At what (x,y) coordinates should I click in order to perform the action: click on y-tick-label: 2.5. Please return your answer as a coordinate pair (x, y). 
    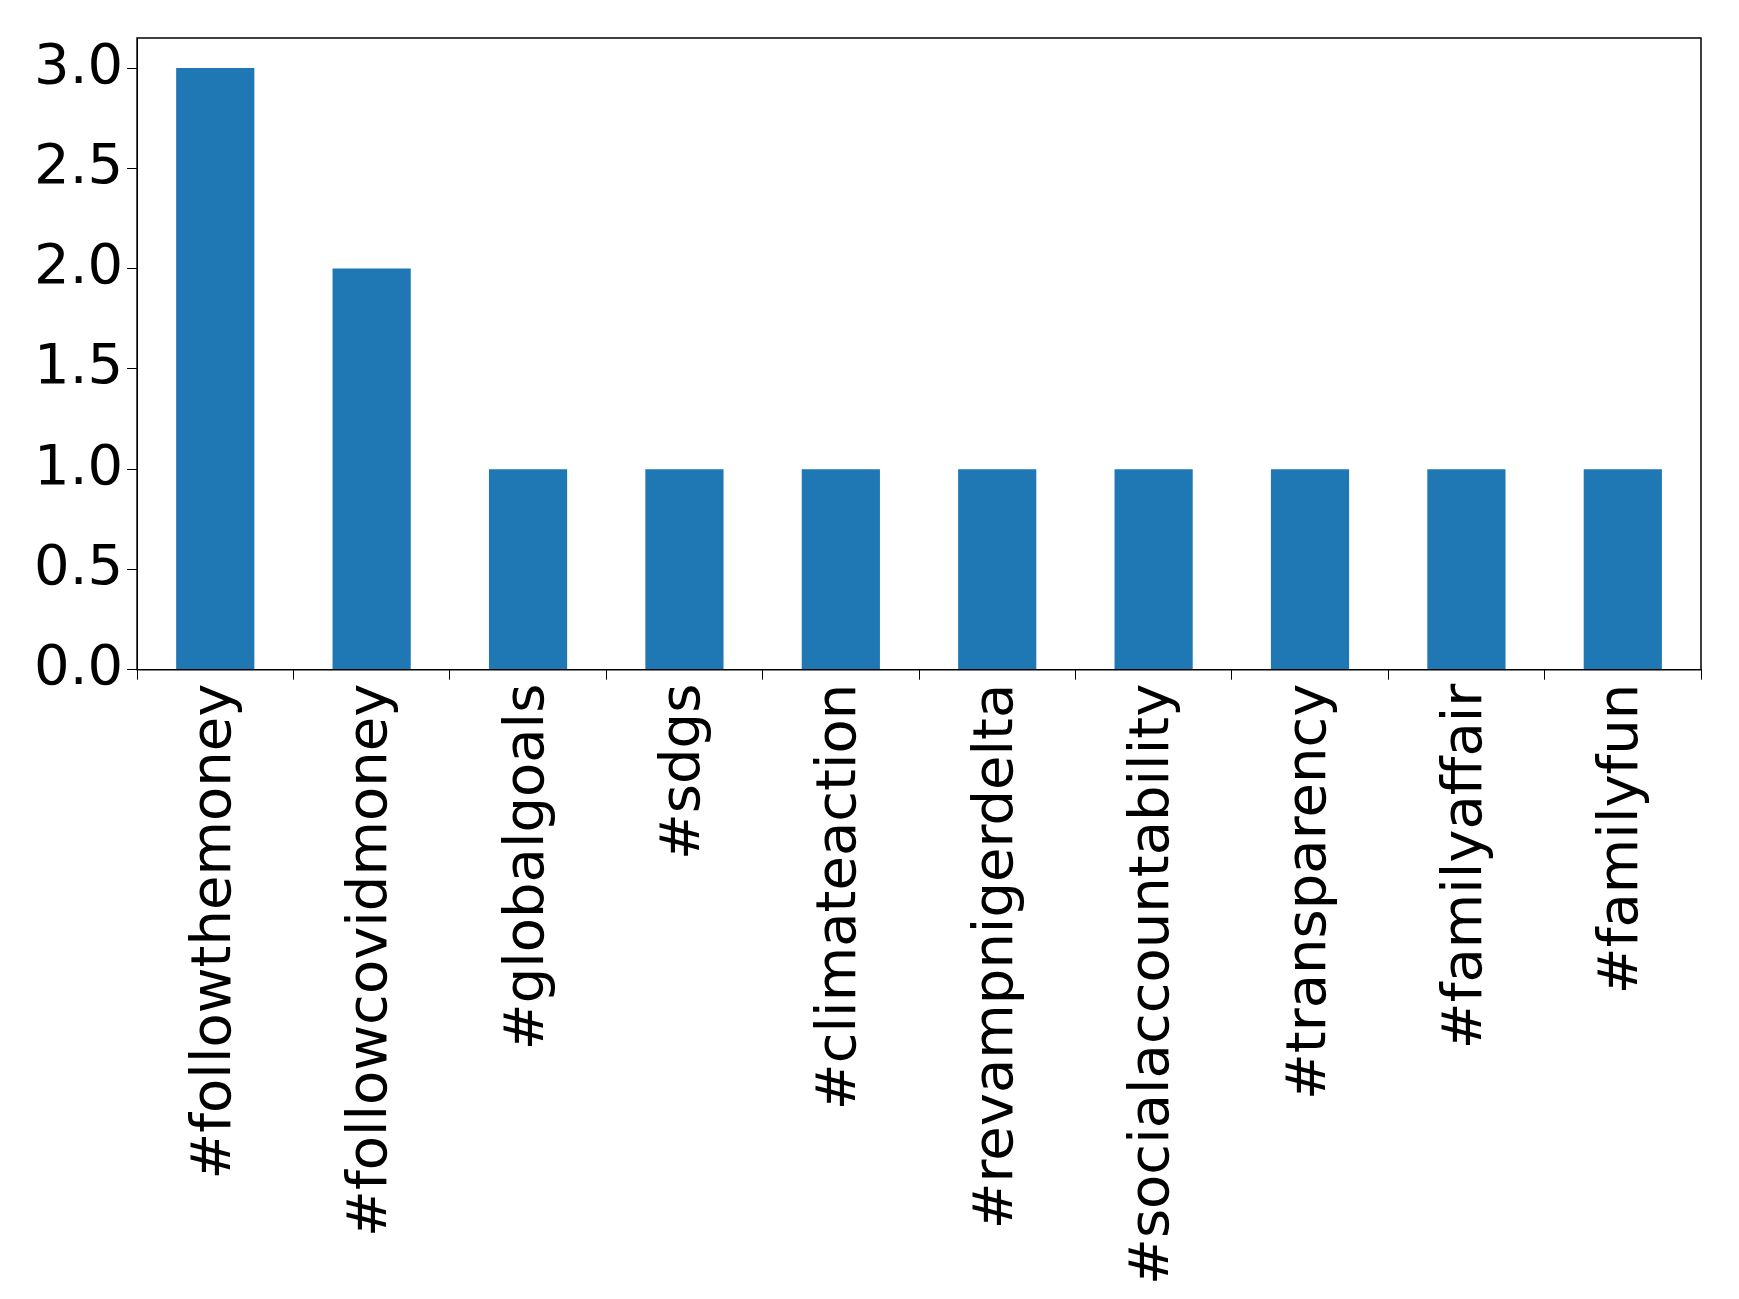
    Looking at the image, I should click on (79, 163).